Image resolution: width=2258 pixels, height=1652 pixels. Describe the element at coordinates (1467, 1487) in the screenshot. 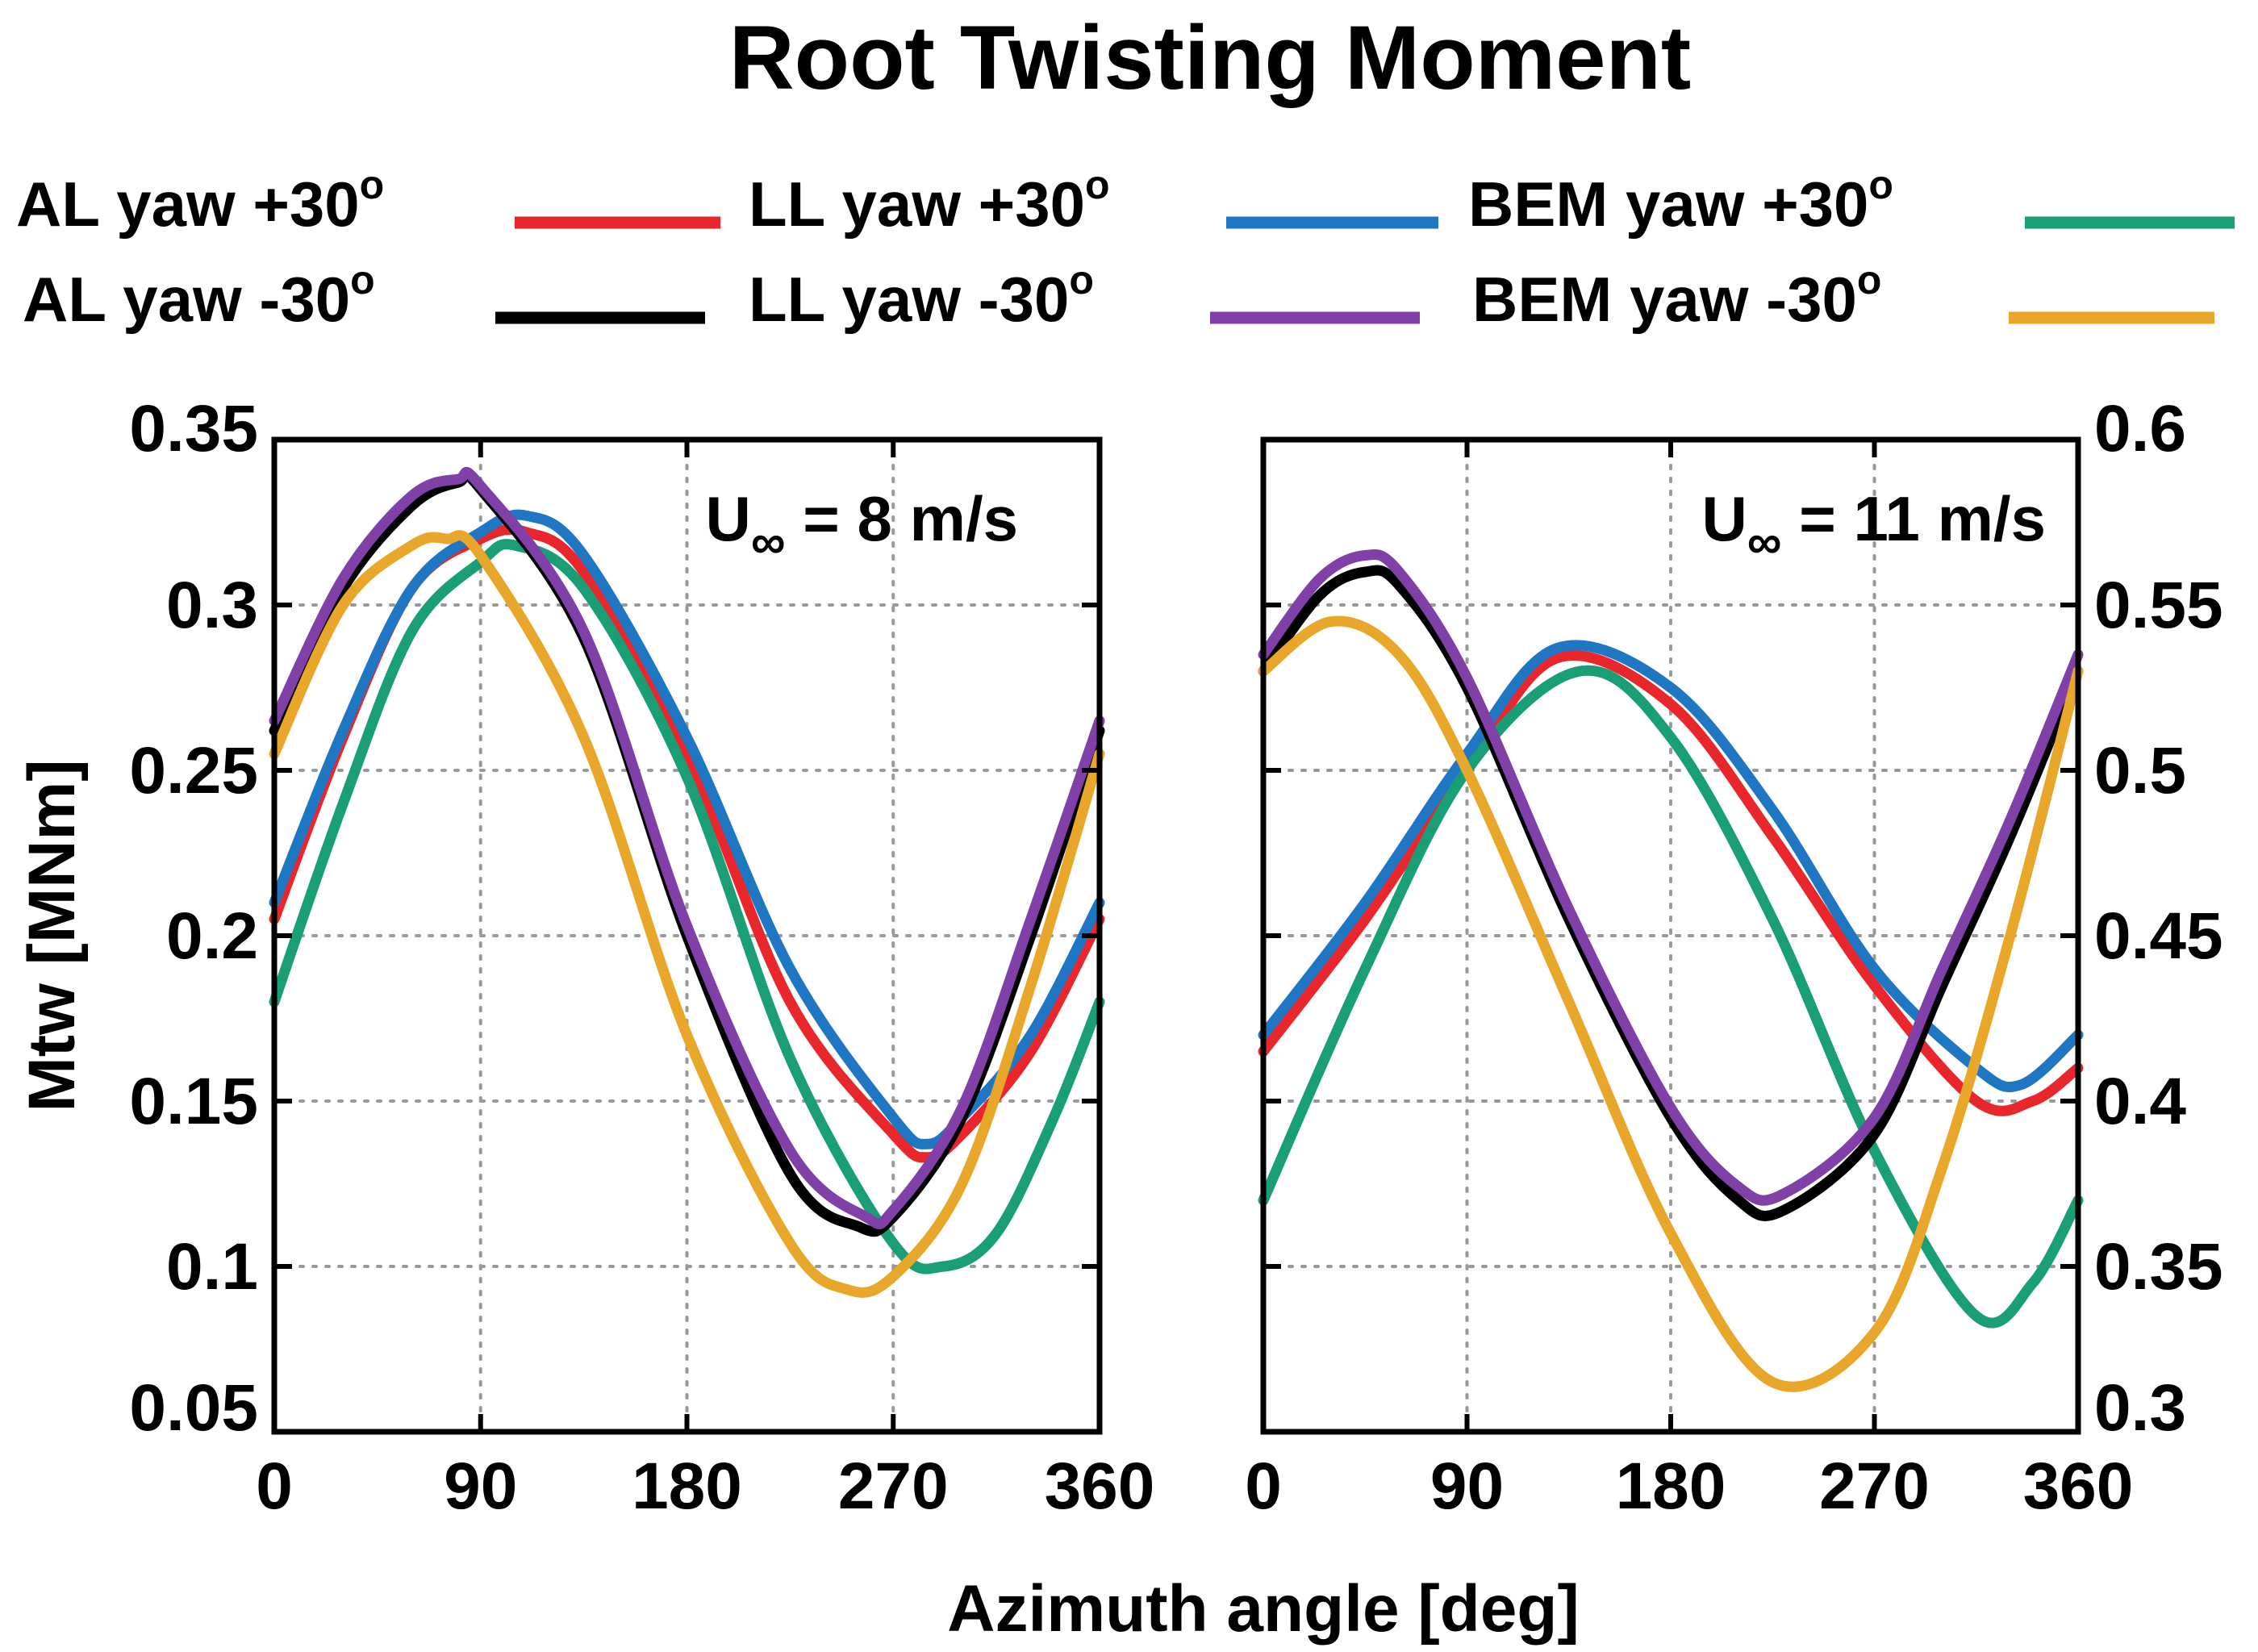

I see `panel-11ms-xtick-label-90: 90` at that location.